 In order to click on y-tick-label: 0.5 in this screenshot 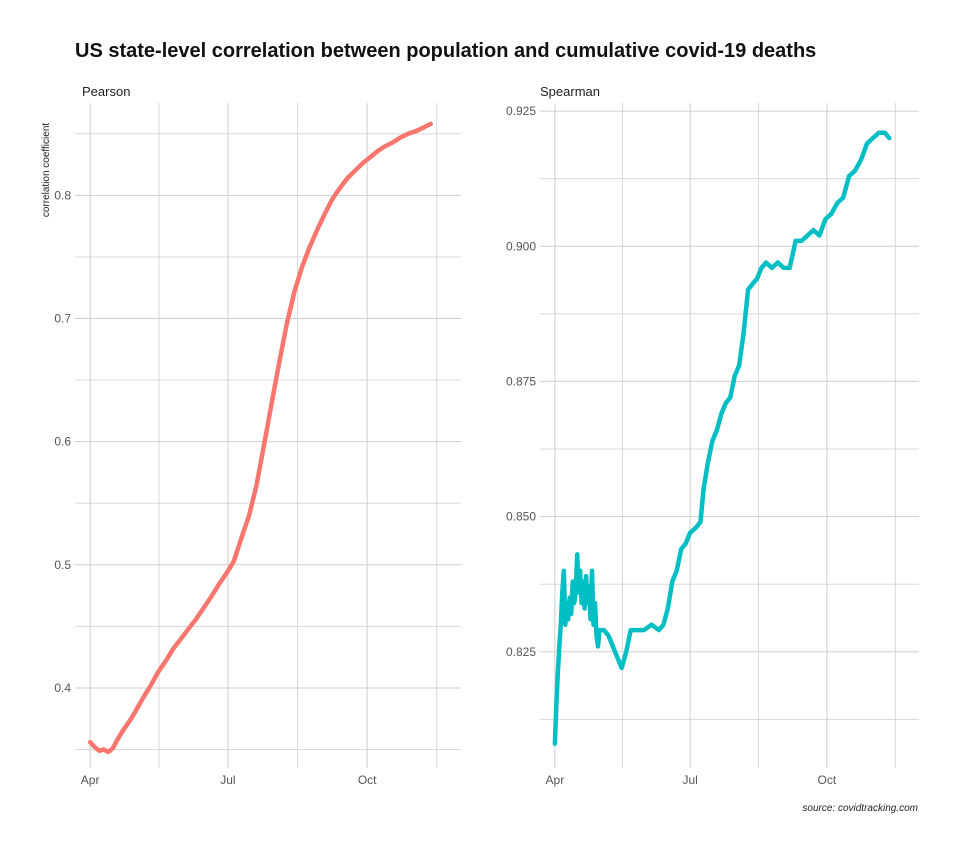, I will do `click(62, 565)`.